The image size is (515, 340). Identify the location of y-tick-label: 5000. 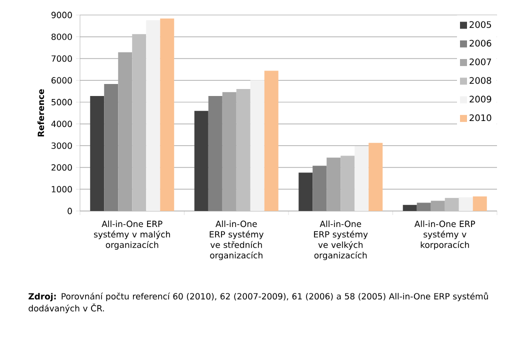
(62, 102).